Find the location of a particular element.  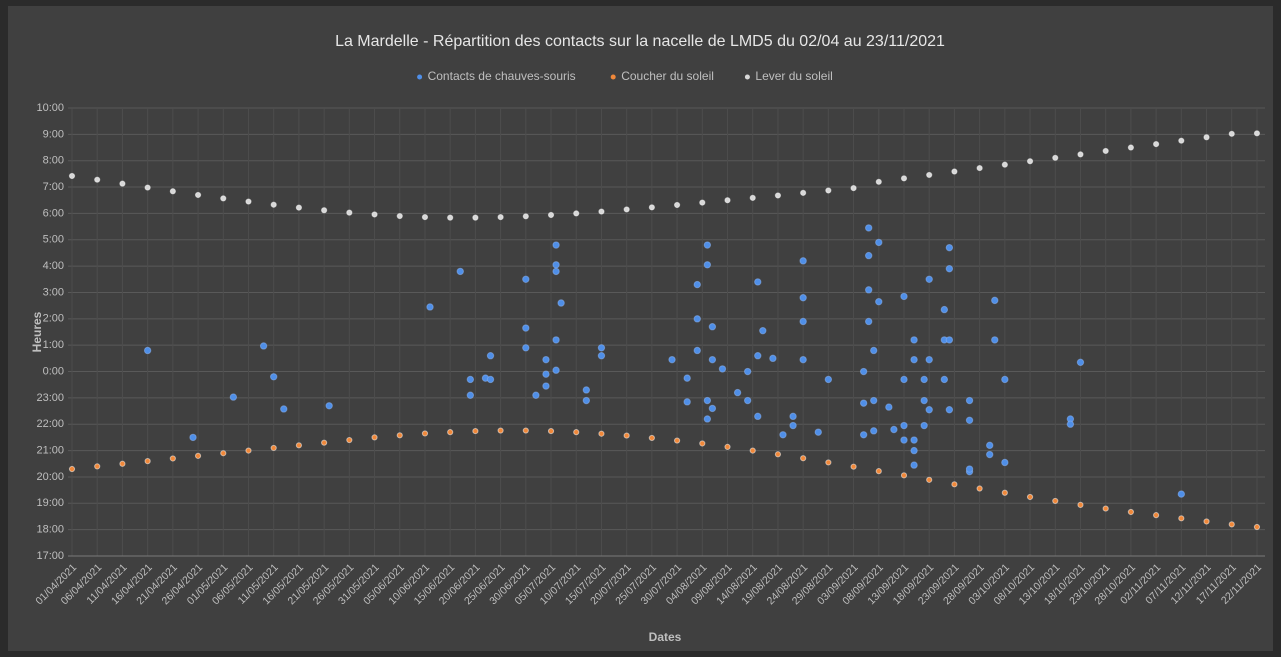

y-tick-label: 10:00 is located at coordinates (50, 108).